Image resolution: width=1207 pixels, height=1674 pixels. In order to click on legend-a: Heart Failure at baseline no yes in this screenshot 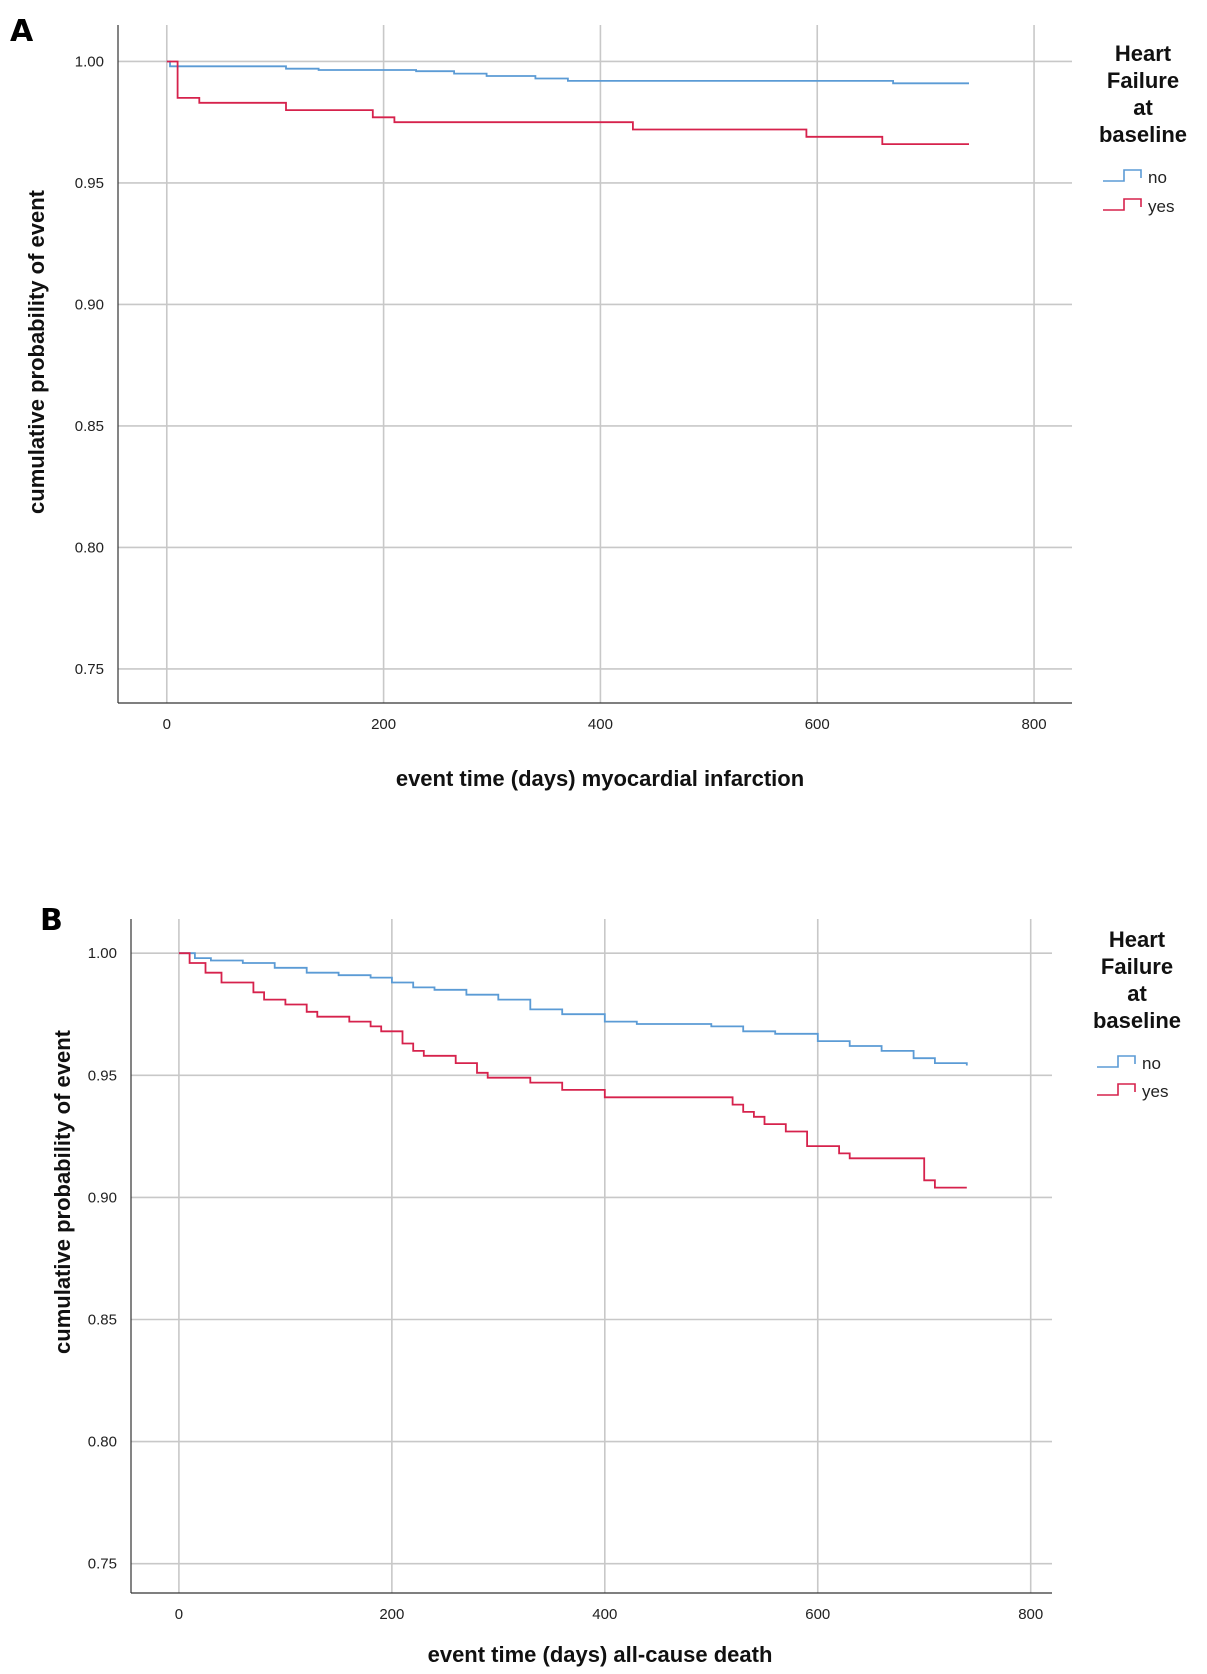, I will do `click(1143, 128)`.